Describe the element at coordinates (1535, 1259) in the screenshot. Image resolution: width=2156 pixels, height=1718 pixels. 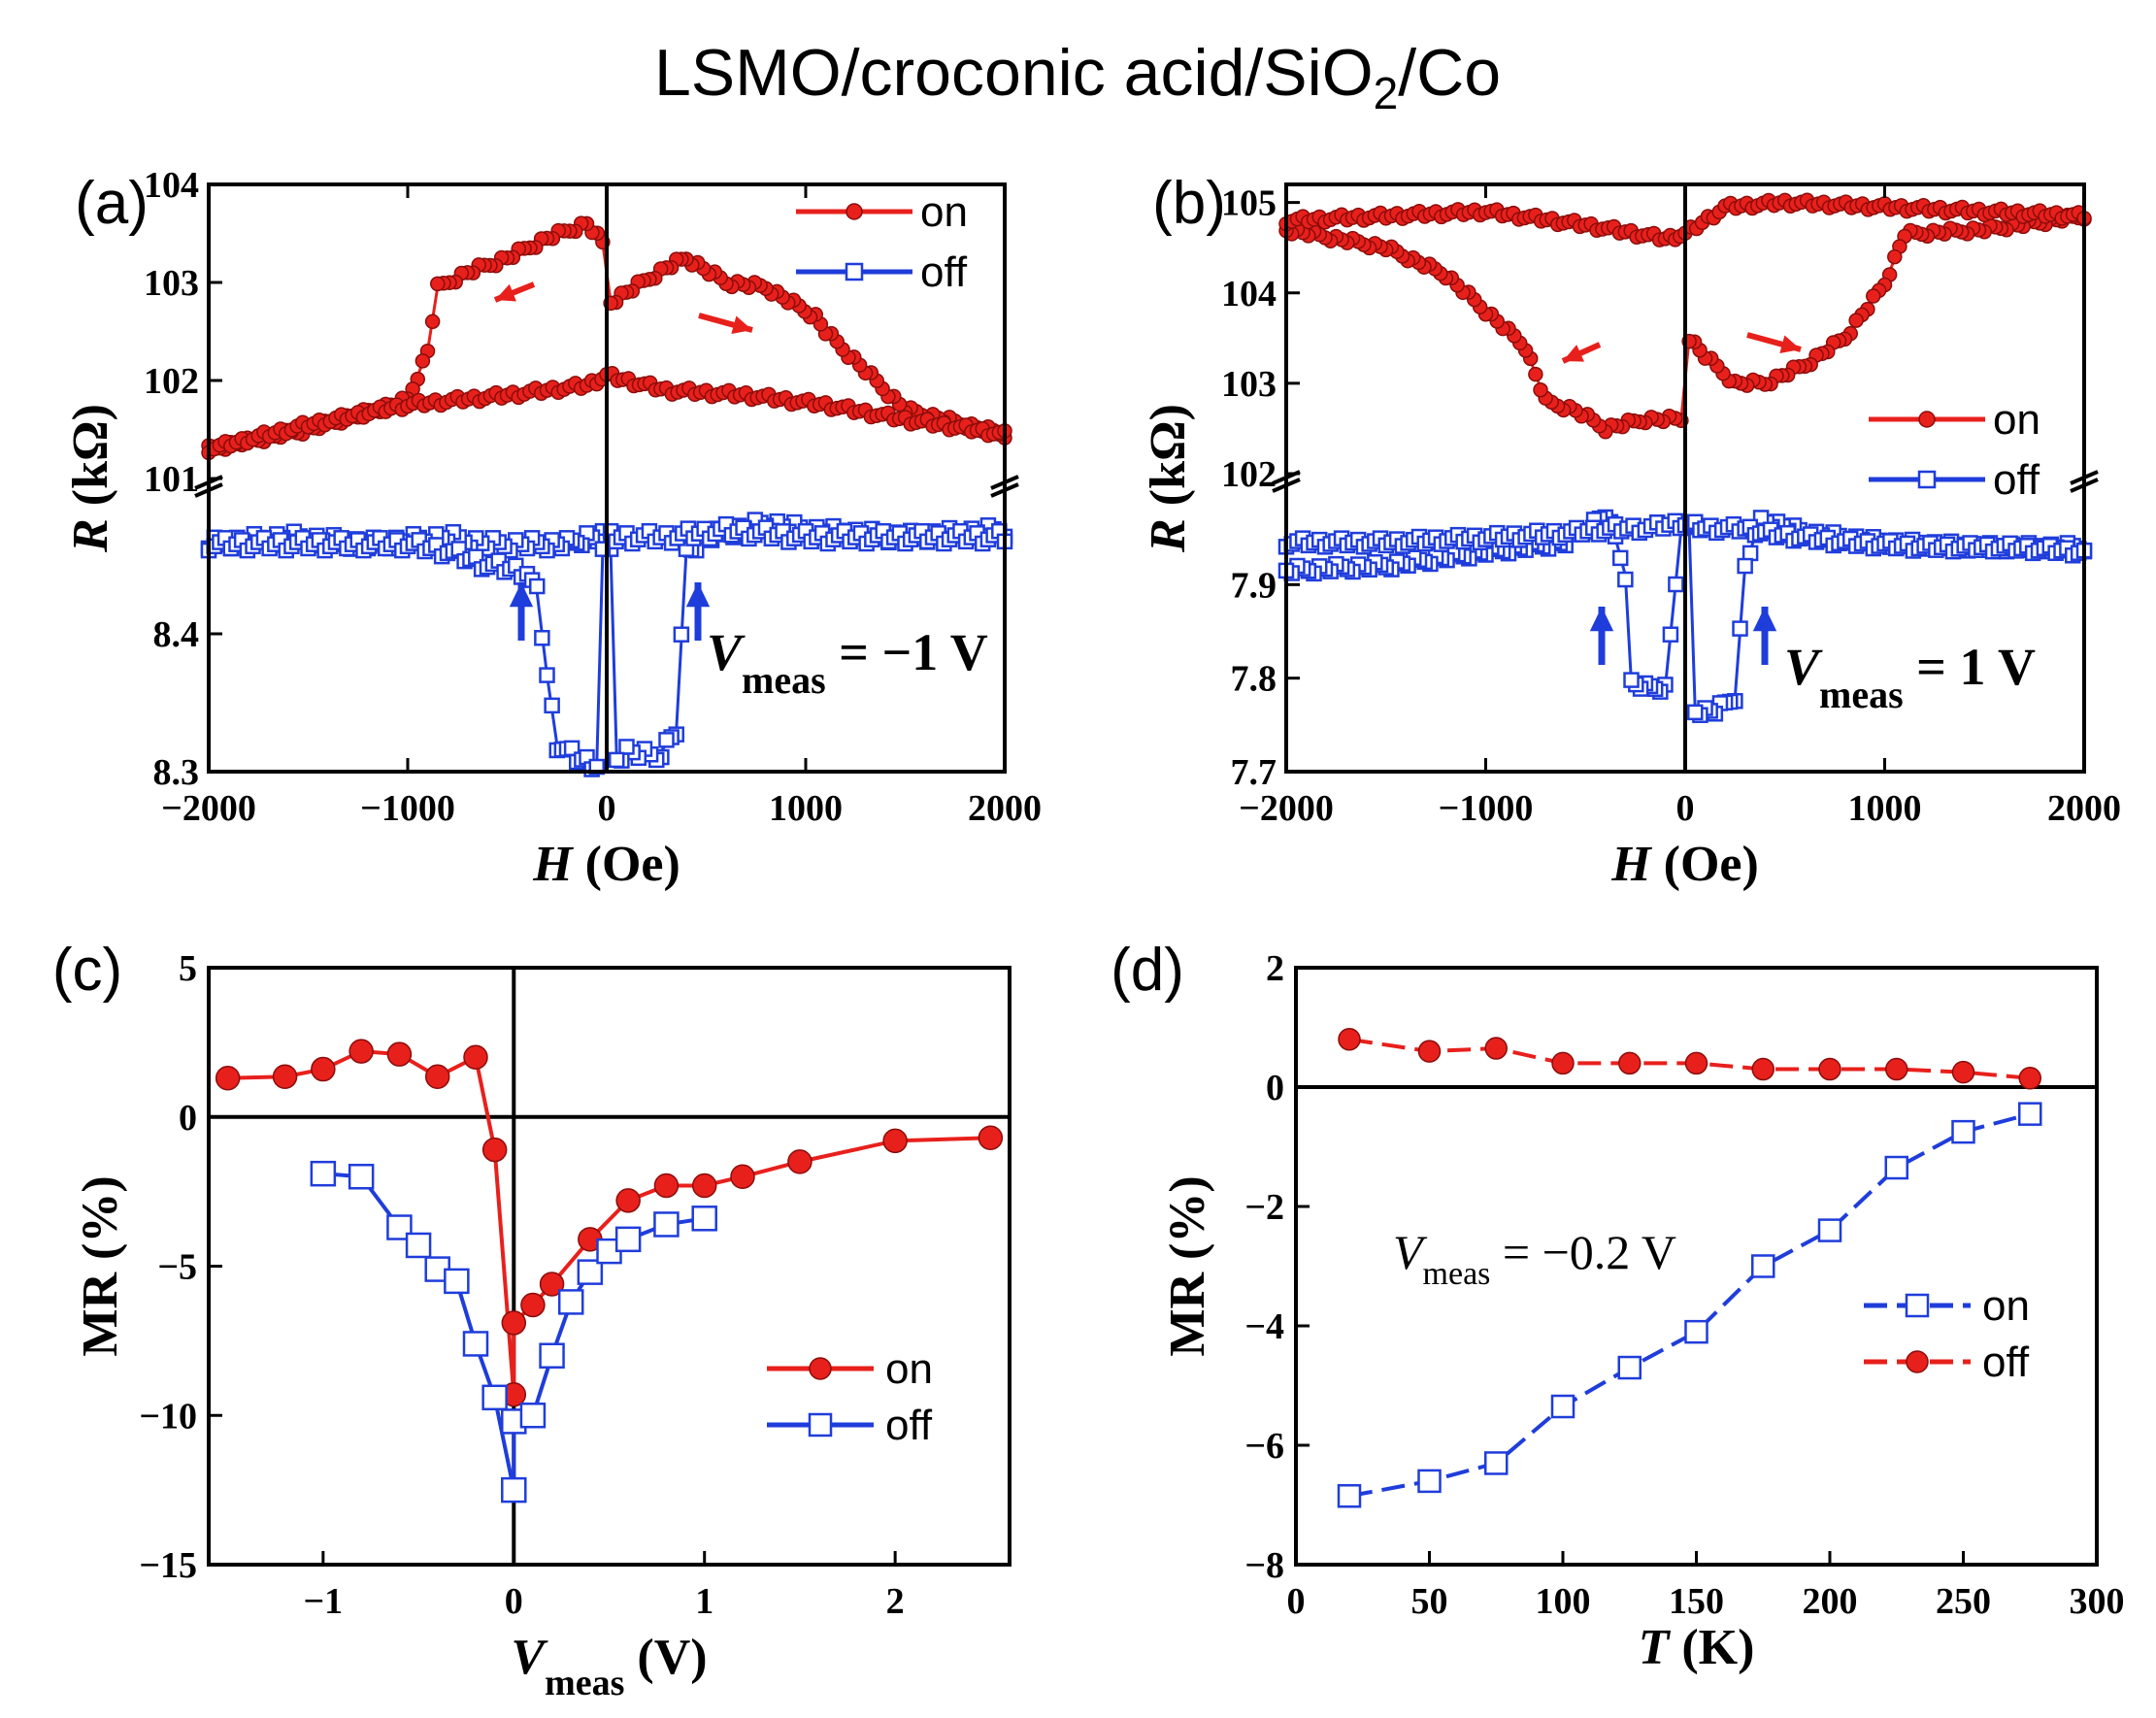
I see `vmeas-annotation: Vmeas = −0.2 V` at that location.